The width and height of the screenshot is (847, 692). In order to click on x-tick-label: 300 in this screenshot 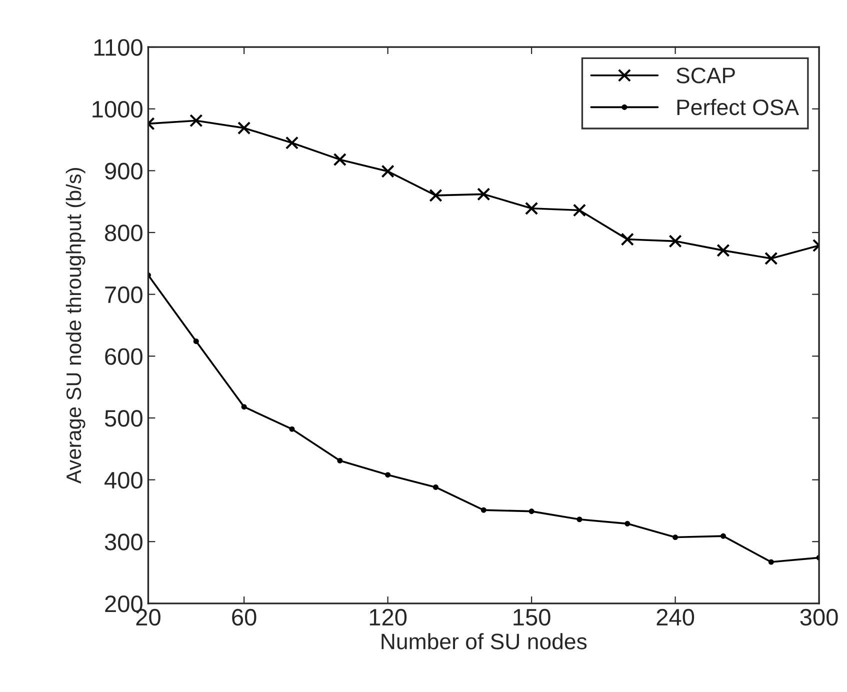, I will do `click(819, 617)`.